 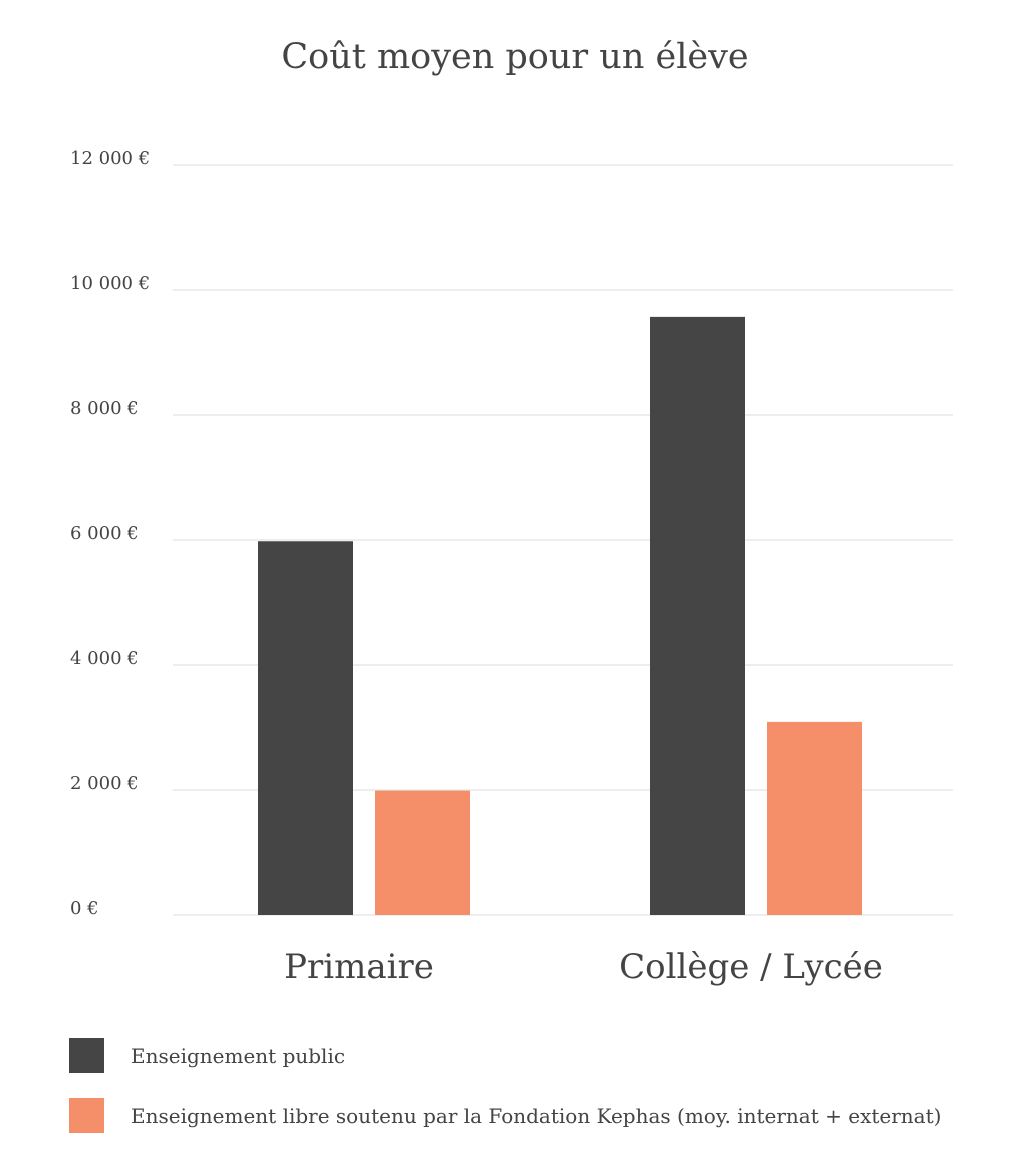 I want to click on y-tick-label: 6 000 €, so click(x=104, y=533).